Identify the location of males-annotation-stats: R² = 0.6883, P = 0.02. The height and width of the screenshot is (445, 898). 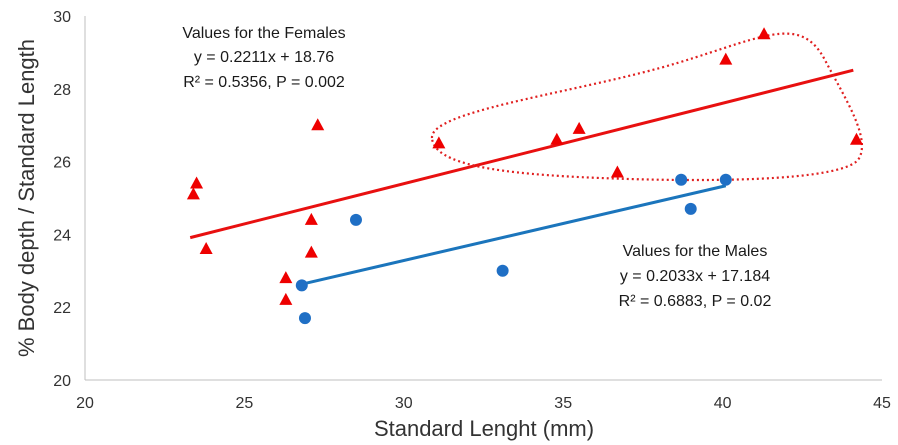
(695, 301).